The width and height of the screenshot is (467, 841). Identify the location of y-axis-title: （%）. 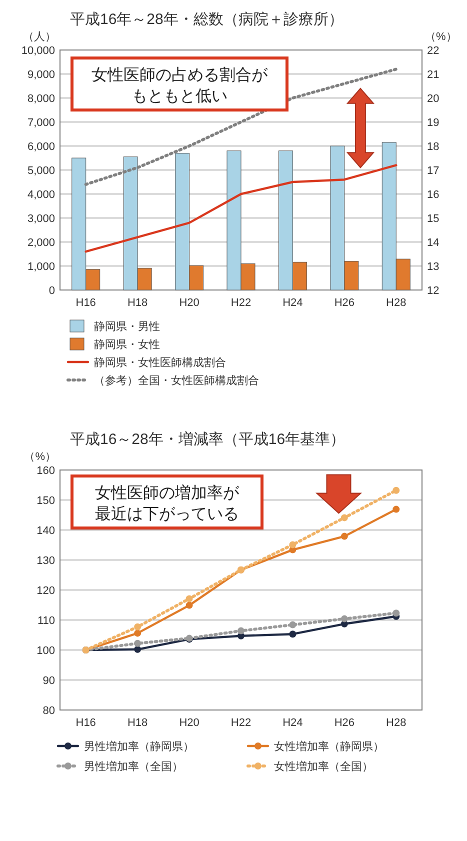
(40, 457).